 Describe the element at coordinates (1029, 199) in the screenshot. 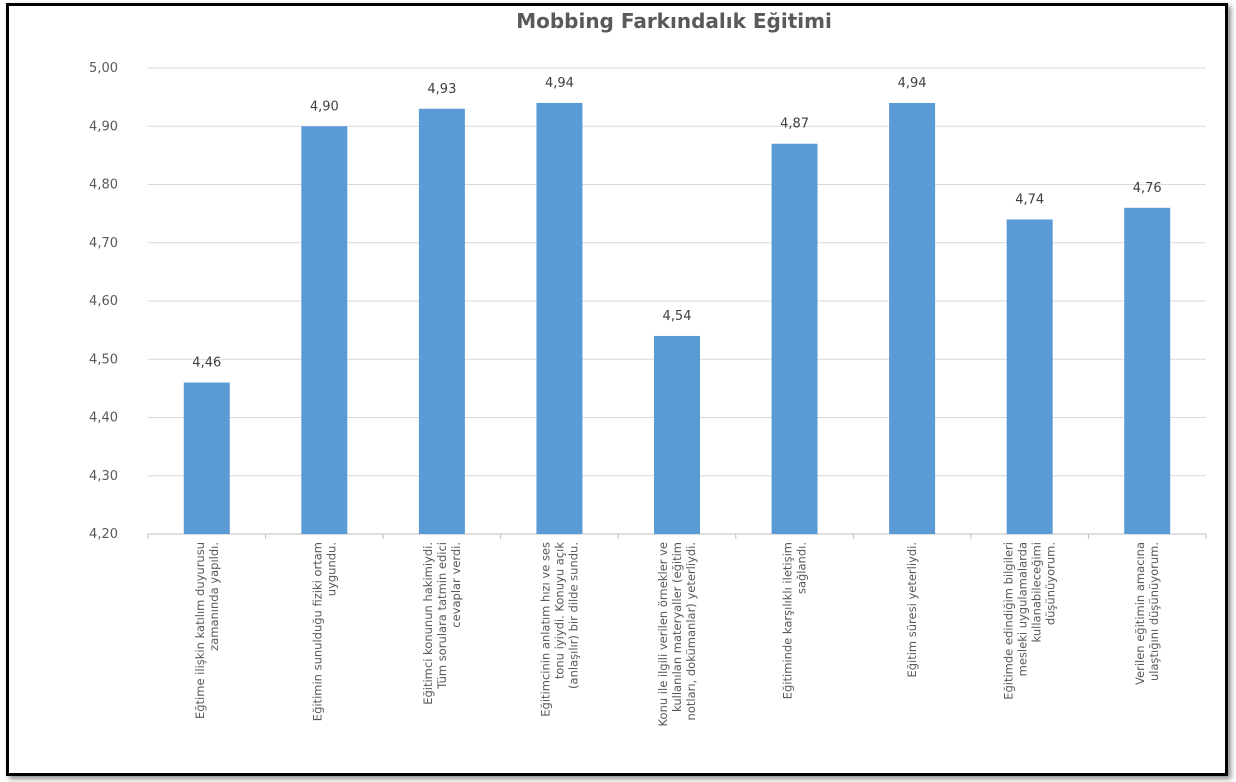

I see `data-label: 4,74` at that location.